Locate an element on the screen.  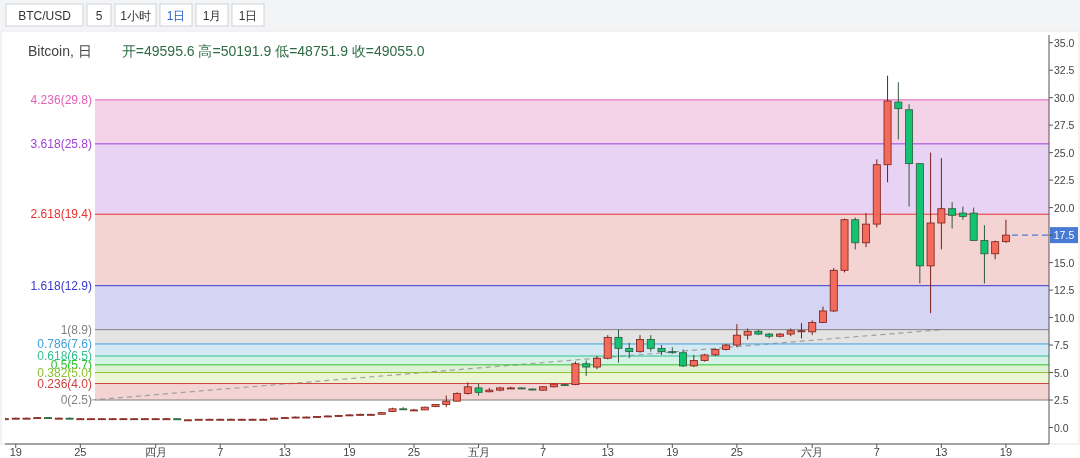
toolbar-button: BTC/USD is located at coordinates (44, 15).